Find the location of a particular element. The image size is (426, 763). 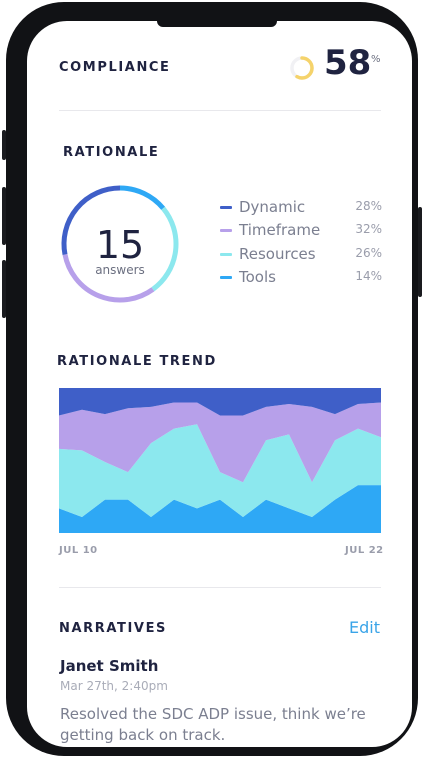

legend-item: Tools 14% is located at coordinates (301, 277).